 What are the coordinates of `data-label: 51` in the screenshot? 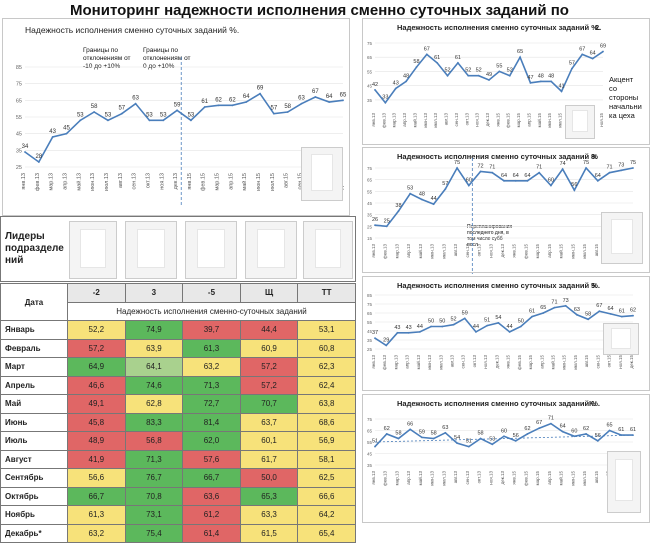 It's located at (487, 321).